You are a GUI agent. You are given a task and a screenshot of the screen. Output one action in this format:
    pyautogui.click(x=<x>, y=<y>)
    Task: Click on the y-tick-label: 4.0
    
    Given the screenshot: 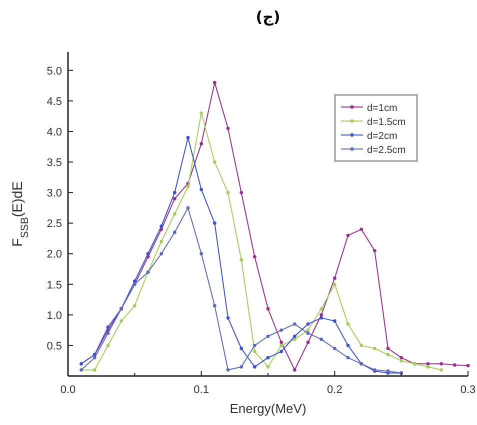 What is the action you would take?
    pyautogui.click(x=54, y=132)
    